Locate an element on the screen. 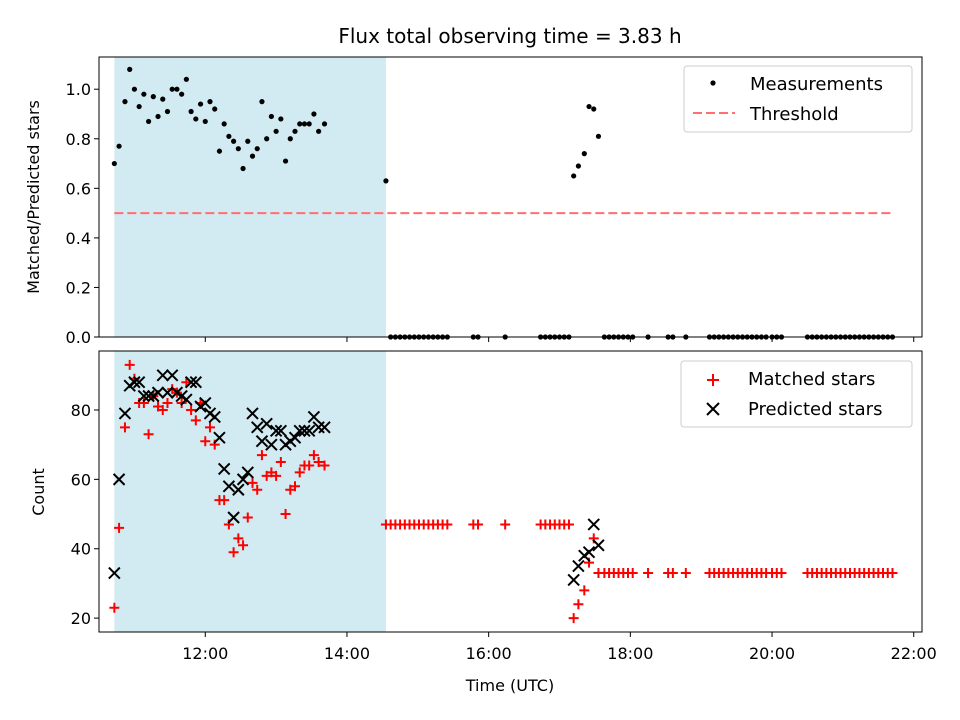 The width and height of the screenshot is (960, 720). legend-matched-label: Matched stars is located at coordinates (811, 379).